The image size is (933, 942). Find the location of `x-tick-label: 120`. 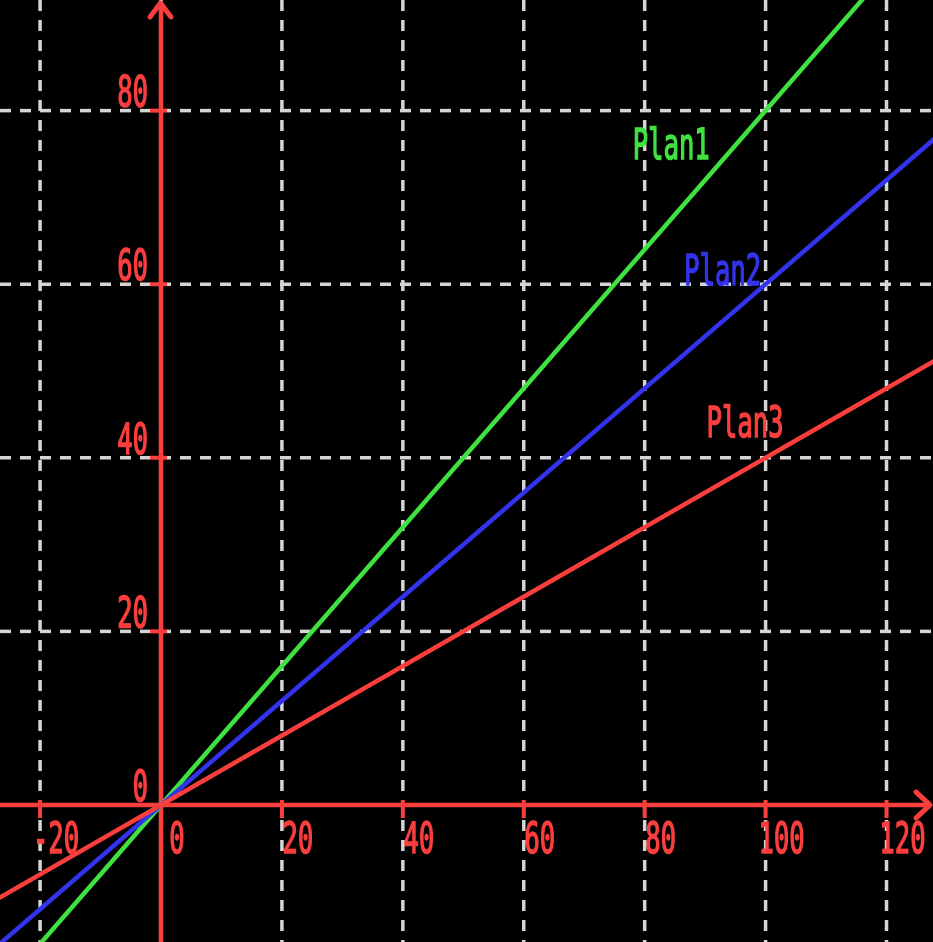

x-tick-label: 120 is located at coordinates (902, 839).